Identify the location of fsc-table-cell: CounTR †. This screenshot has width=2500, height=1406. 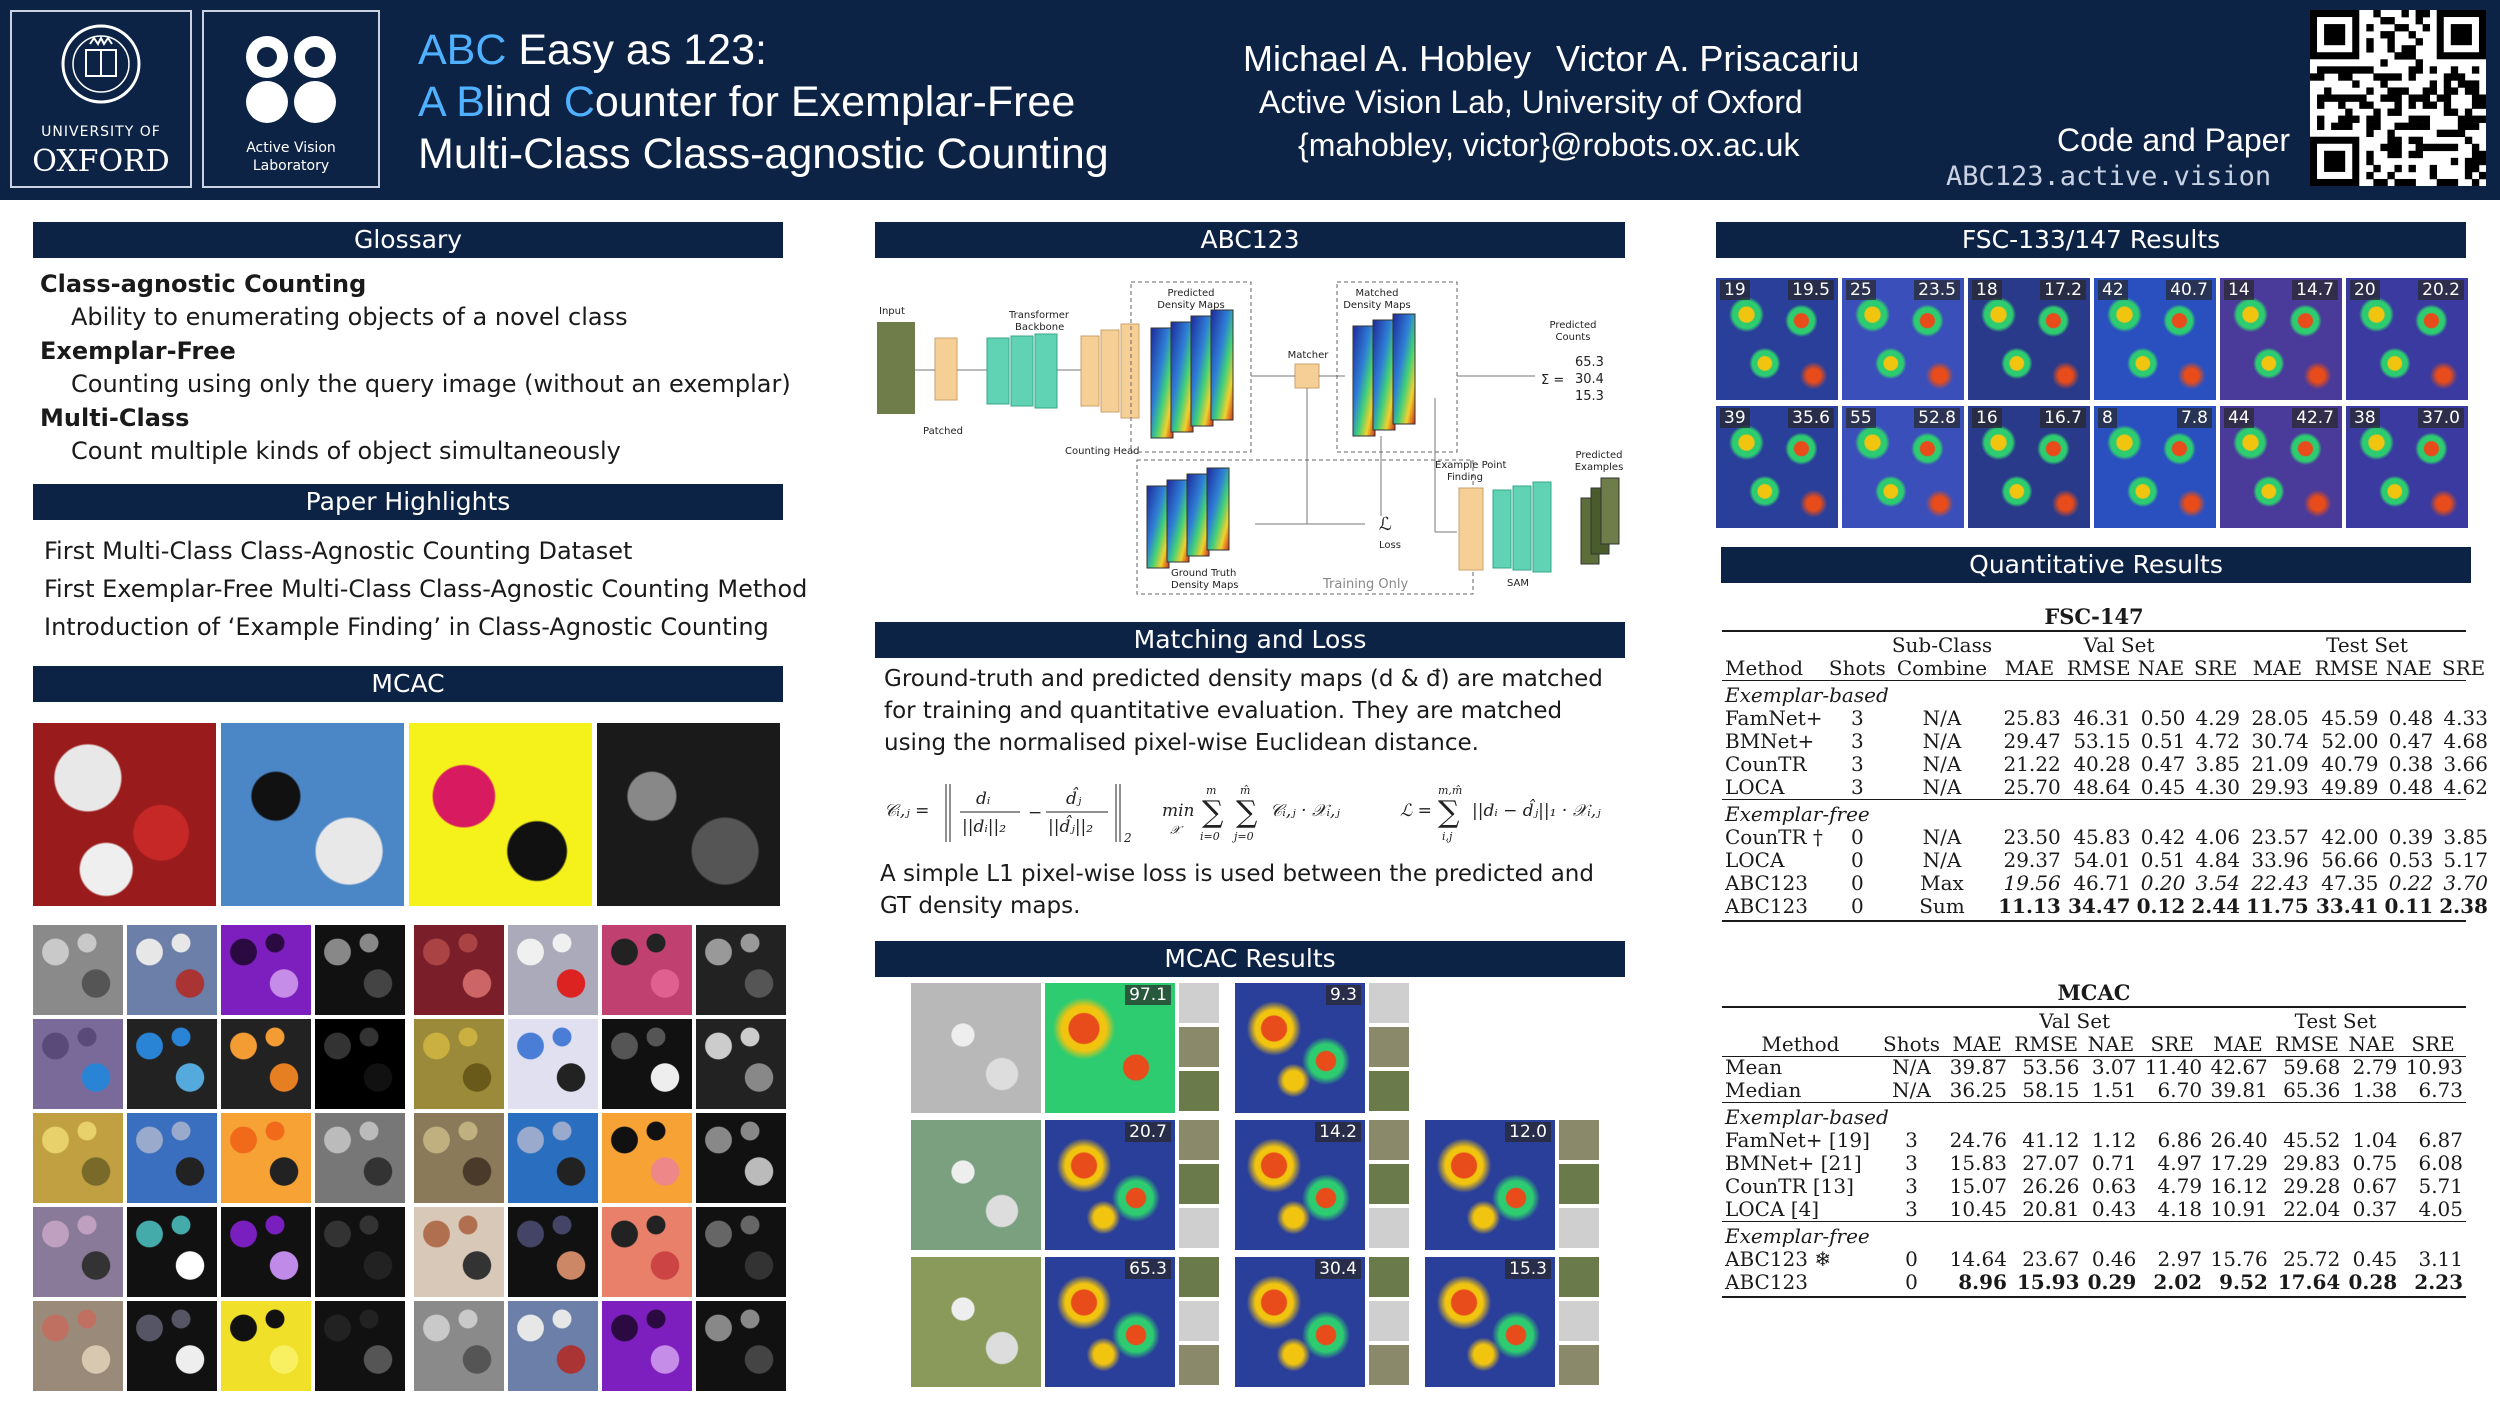
(1774, 837).